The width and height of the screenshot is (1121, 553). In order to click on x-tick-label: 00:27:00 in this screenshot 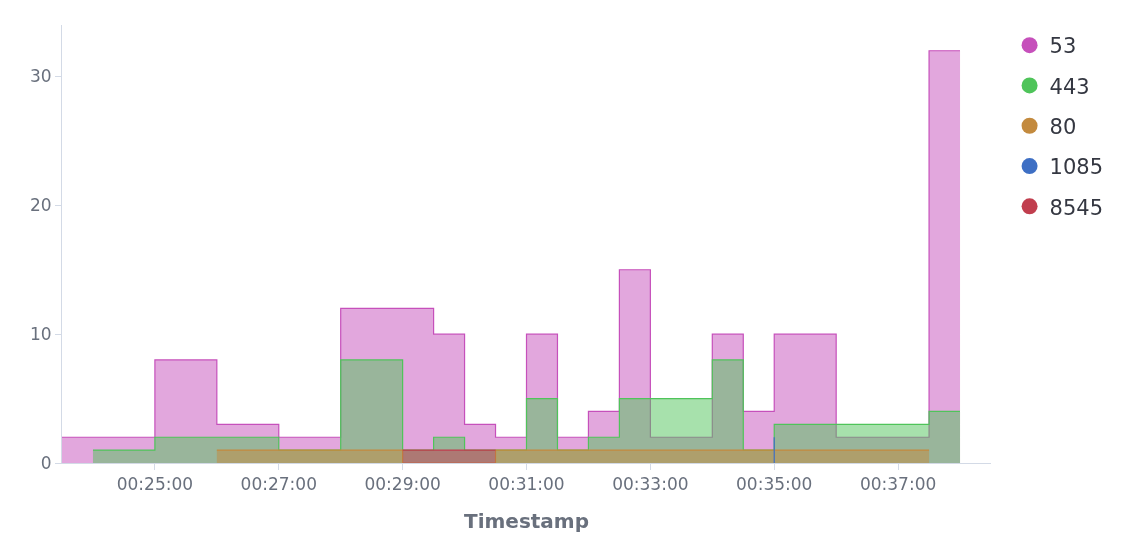, I will do `click(278, 484)`.